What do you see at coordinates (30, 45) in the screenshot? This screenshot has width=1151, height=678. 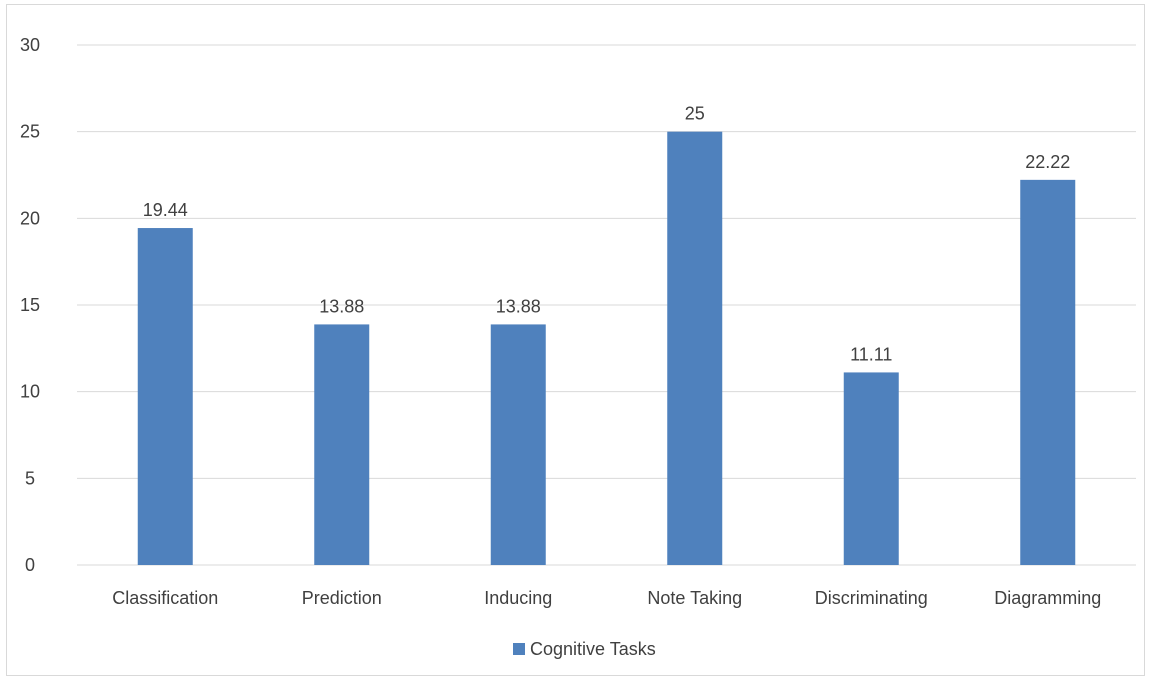 I see `y-tick-label: 30` at bounding box center [30, 45].